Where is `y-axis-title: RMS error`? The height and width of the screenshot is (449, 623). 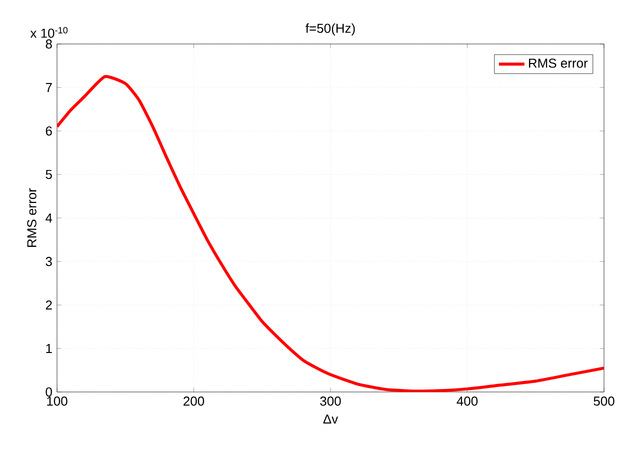
y-axis-title: RMS error is located at coordinates (31, 217).